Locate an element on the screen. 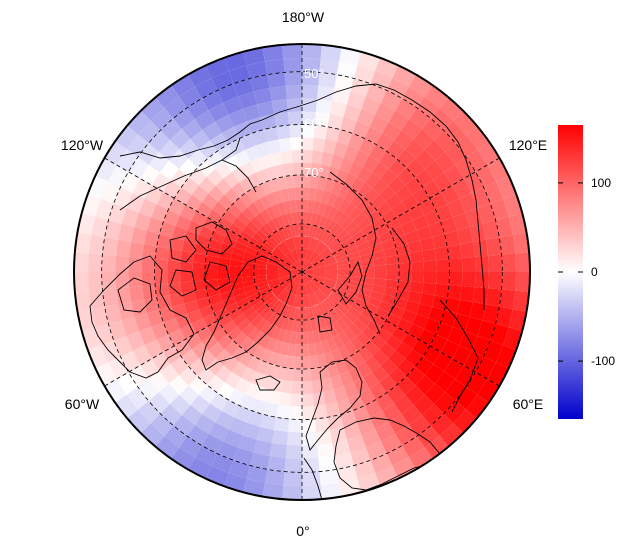  graticule-latitude is located at coordinates (302, 272).